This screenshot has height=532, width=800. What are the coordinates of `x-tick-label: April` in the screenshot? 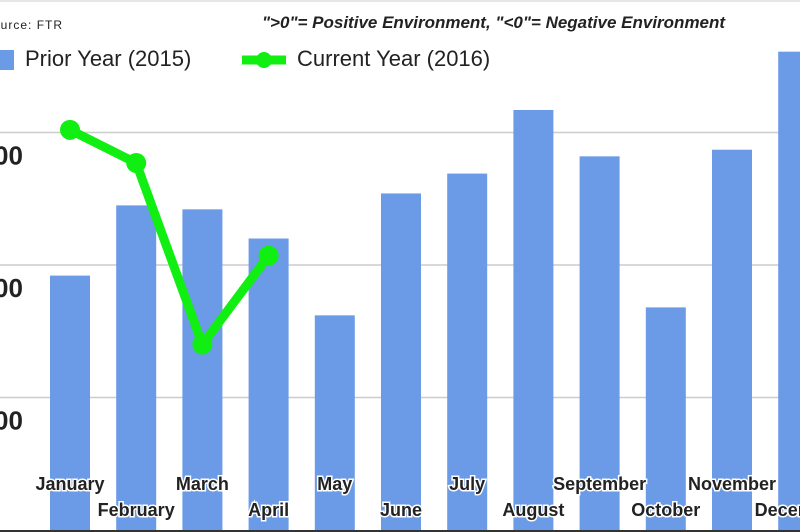 It's located at (268, 510).